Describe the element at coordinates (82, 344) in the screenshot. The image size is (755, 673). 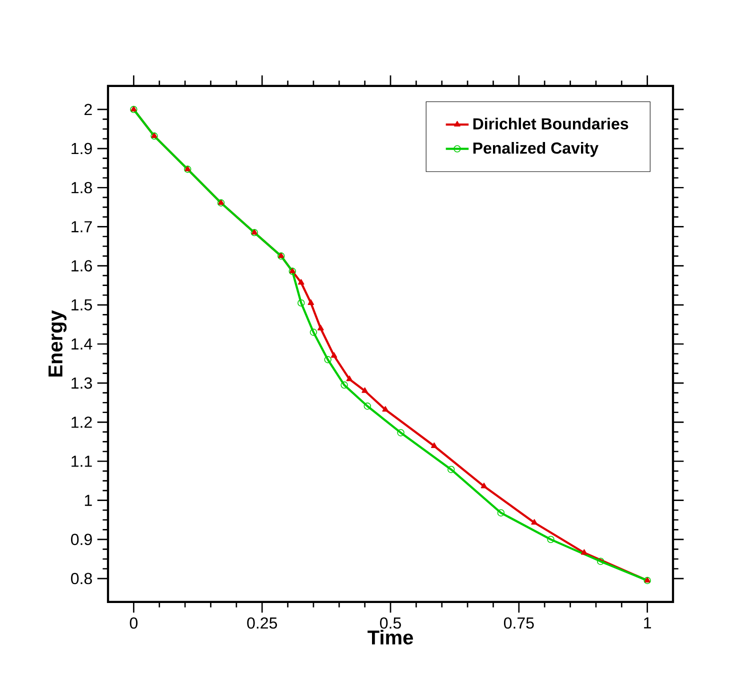
I see `y-tick-label: 1.4` at that location.